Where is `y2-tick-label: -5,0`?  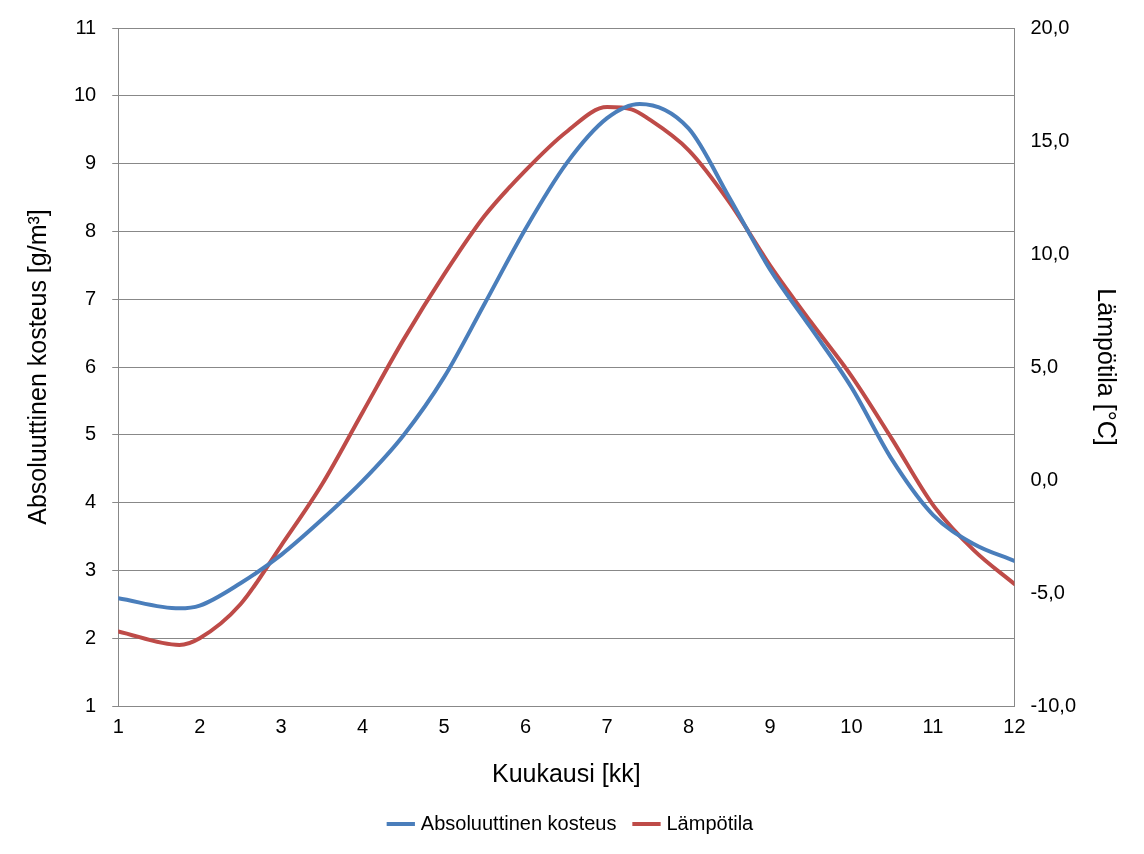
y2-tick-label: -5,0 is located at coordinates (1047, 591).